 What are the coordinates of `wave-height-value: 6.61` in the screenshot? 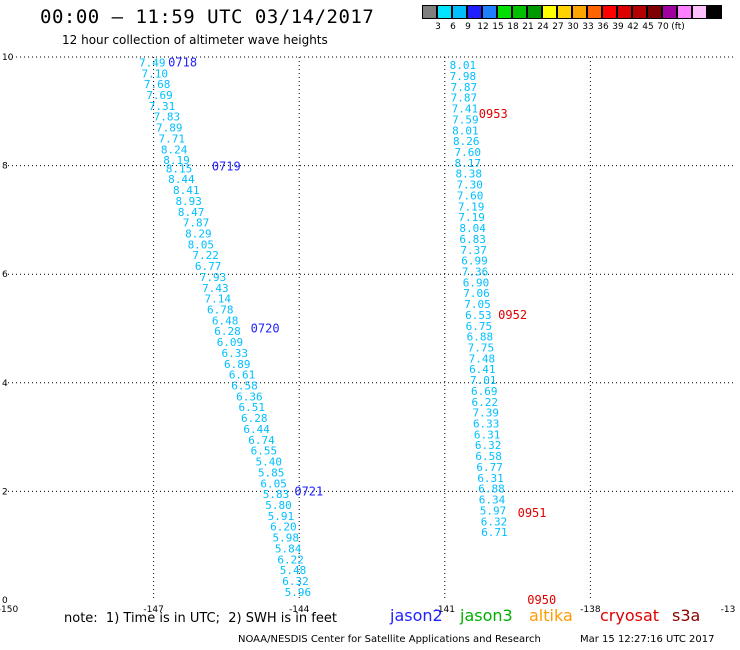 It's located at (242, 375).